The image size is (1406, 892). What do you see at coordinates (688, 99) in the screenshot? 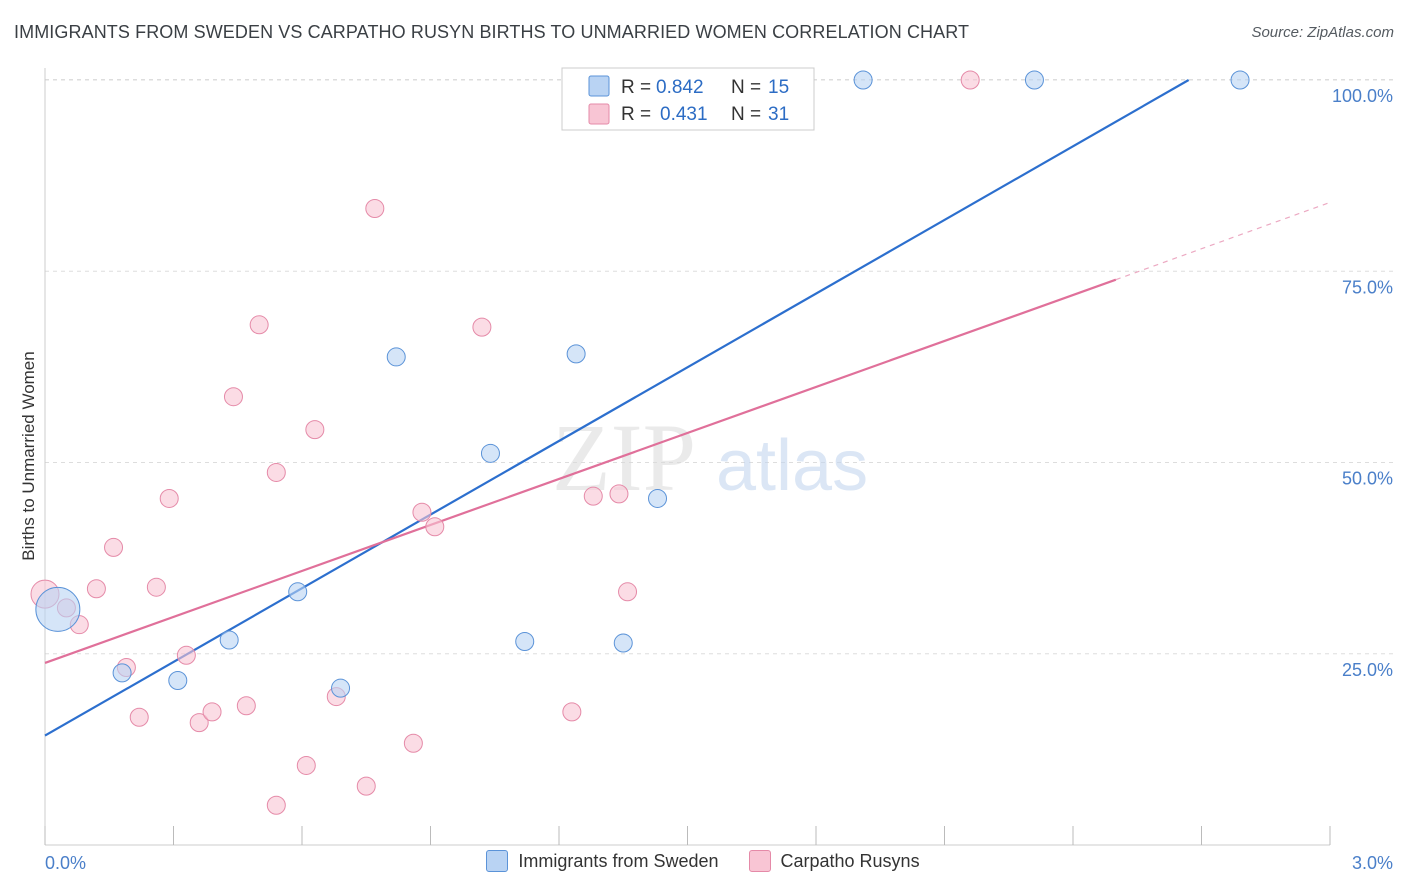
I see `legend: R = 0.842 N = 15 R = 0.431 N = 31` at bounding box center [688, 99].